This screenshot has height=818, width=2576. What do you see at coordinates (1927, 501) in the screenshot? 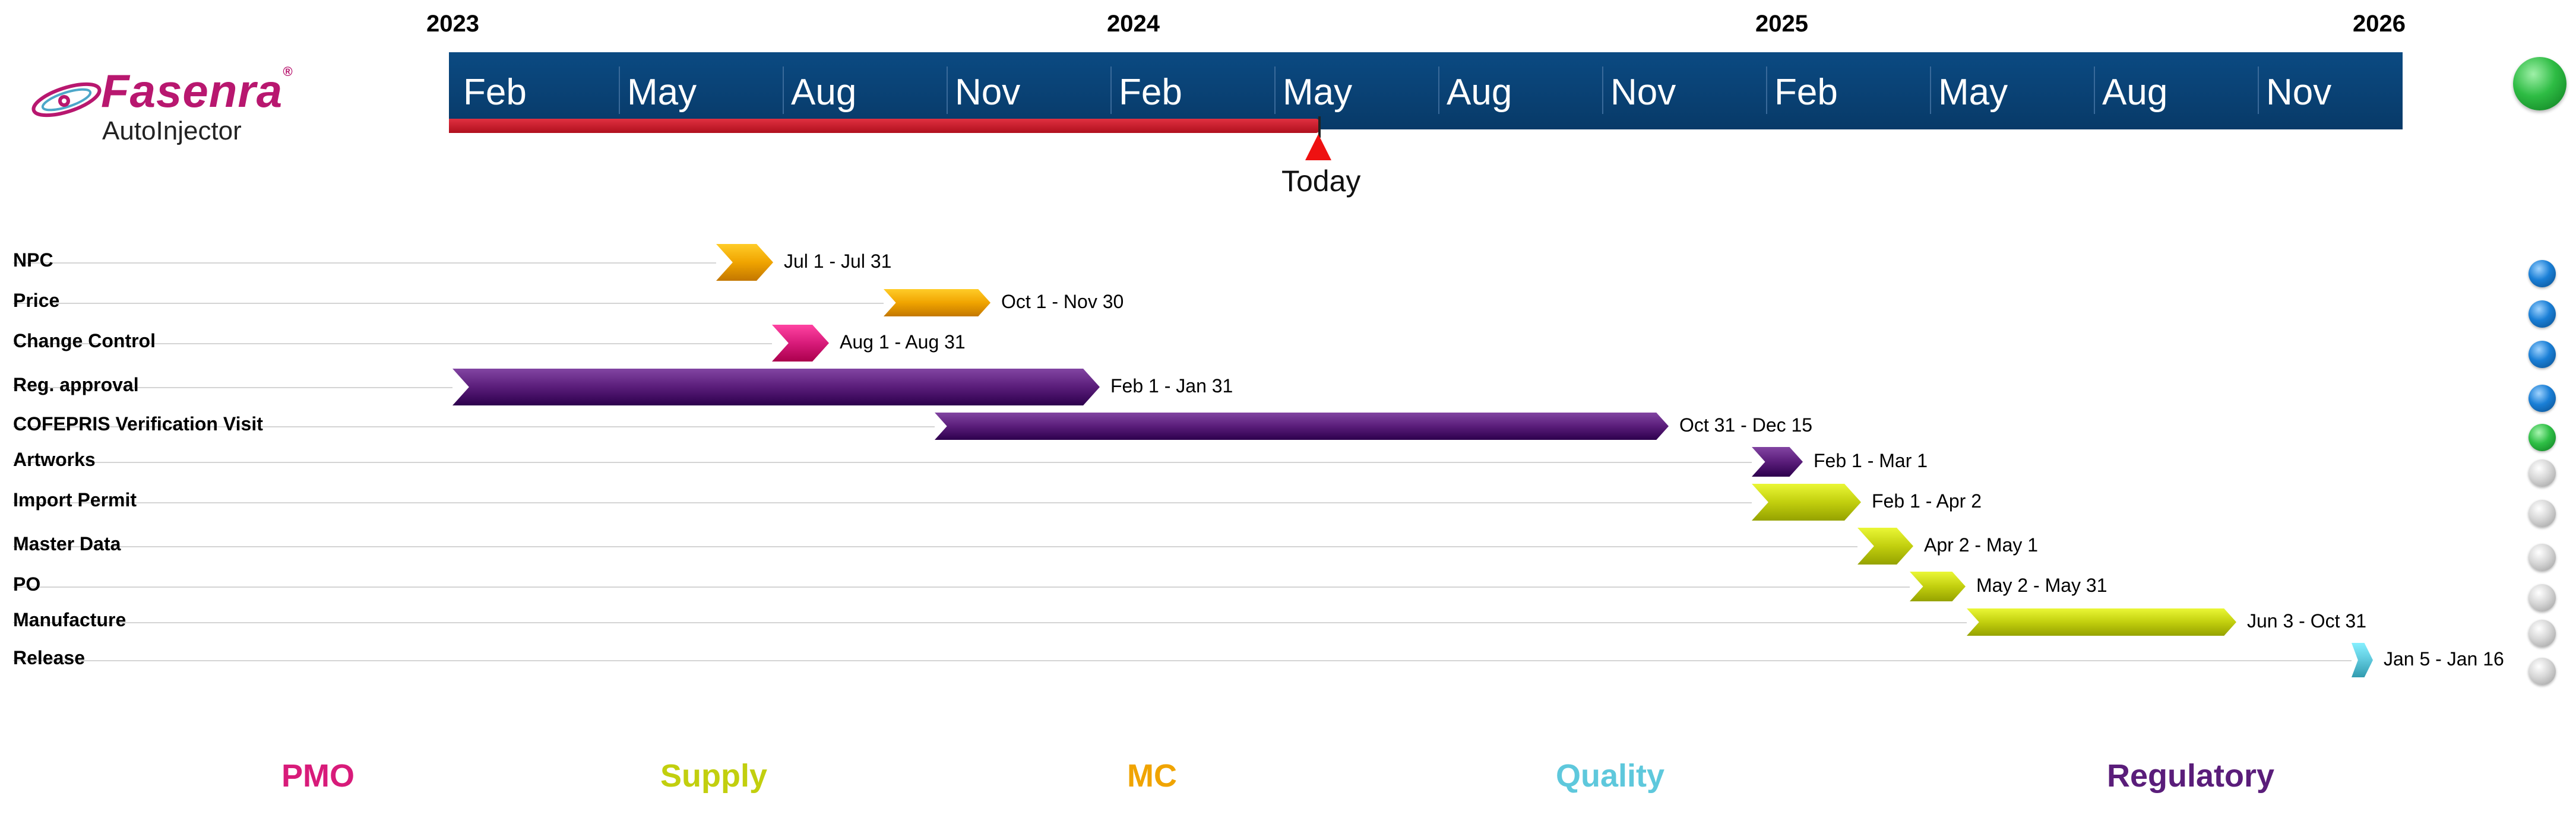
I see `task-dates: Feb 1 - Apr 2` at bounding box center [1927, 501].